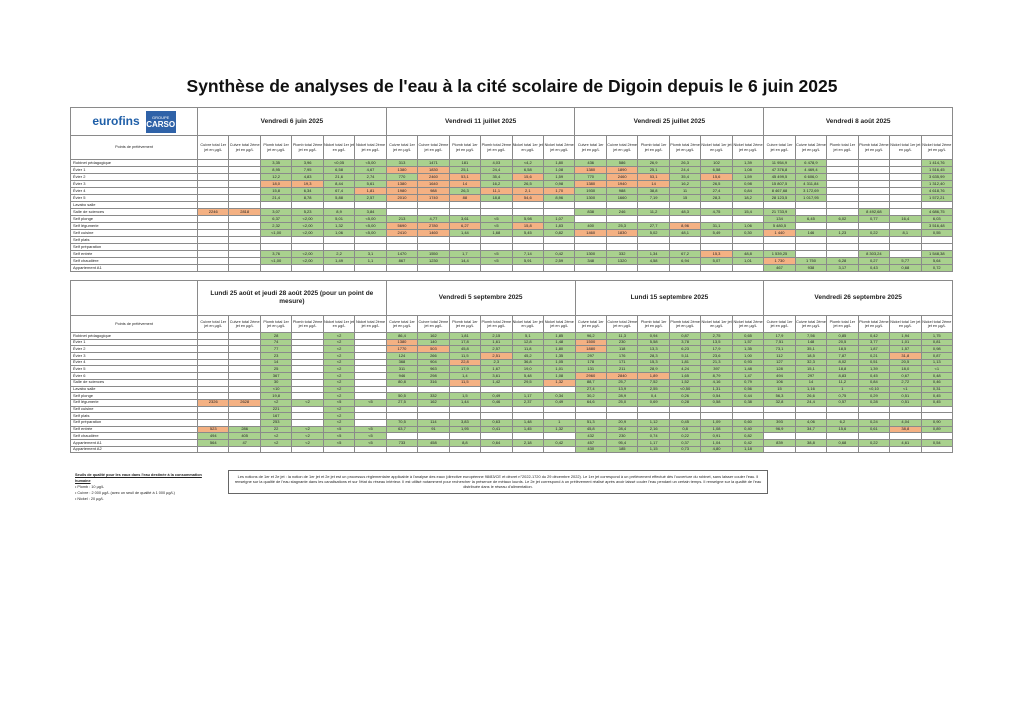  Describe the element at coordinates (842, 429) in the screenshot. I see `cell: 15,6` at that location.